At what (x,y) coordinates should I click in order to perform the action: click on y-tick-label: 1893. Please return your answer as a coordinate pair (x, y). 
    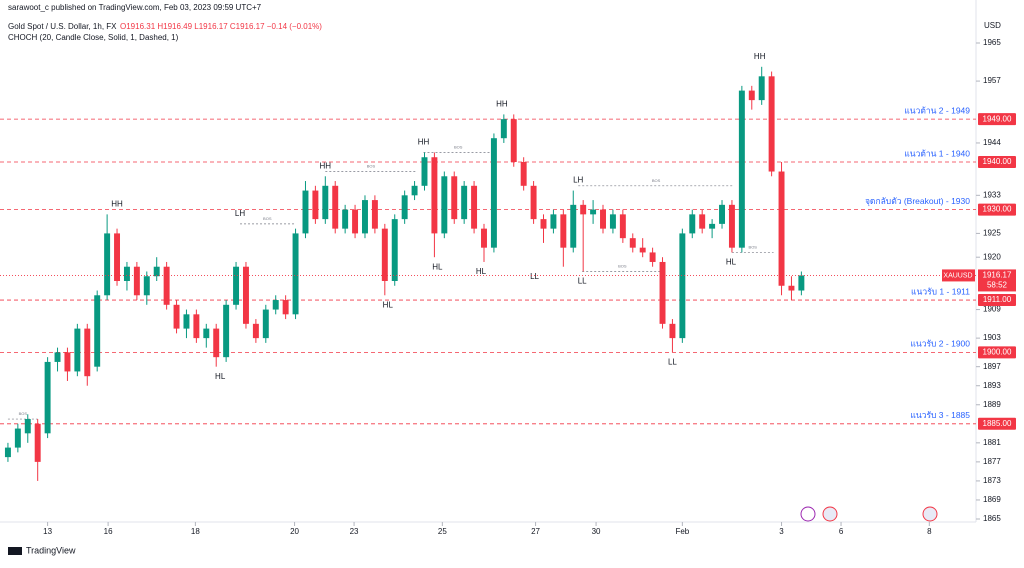
    Looking at the image, I should click on (992, 385).